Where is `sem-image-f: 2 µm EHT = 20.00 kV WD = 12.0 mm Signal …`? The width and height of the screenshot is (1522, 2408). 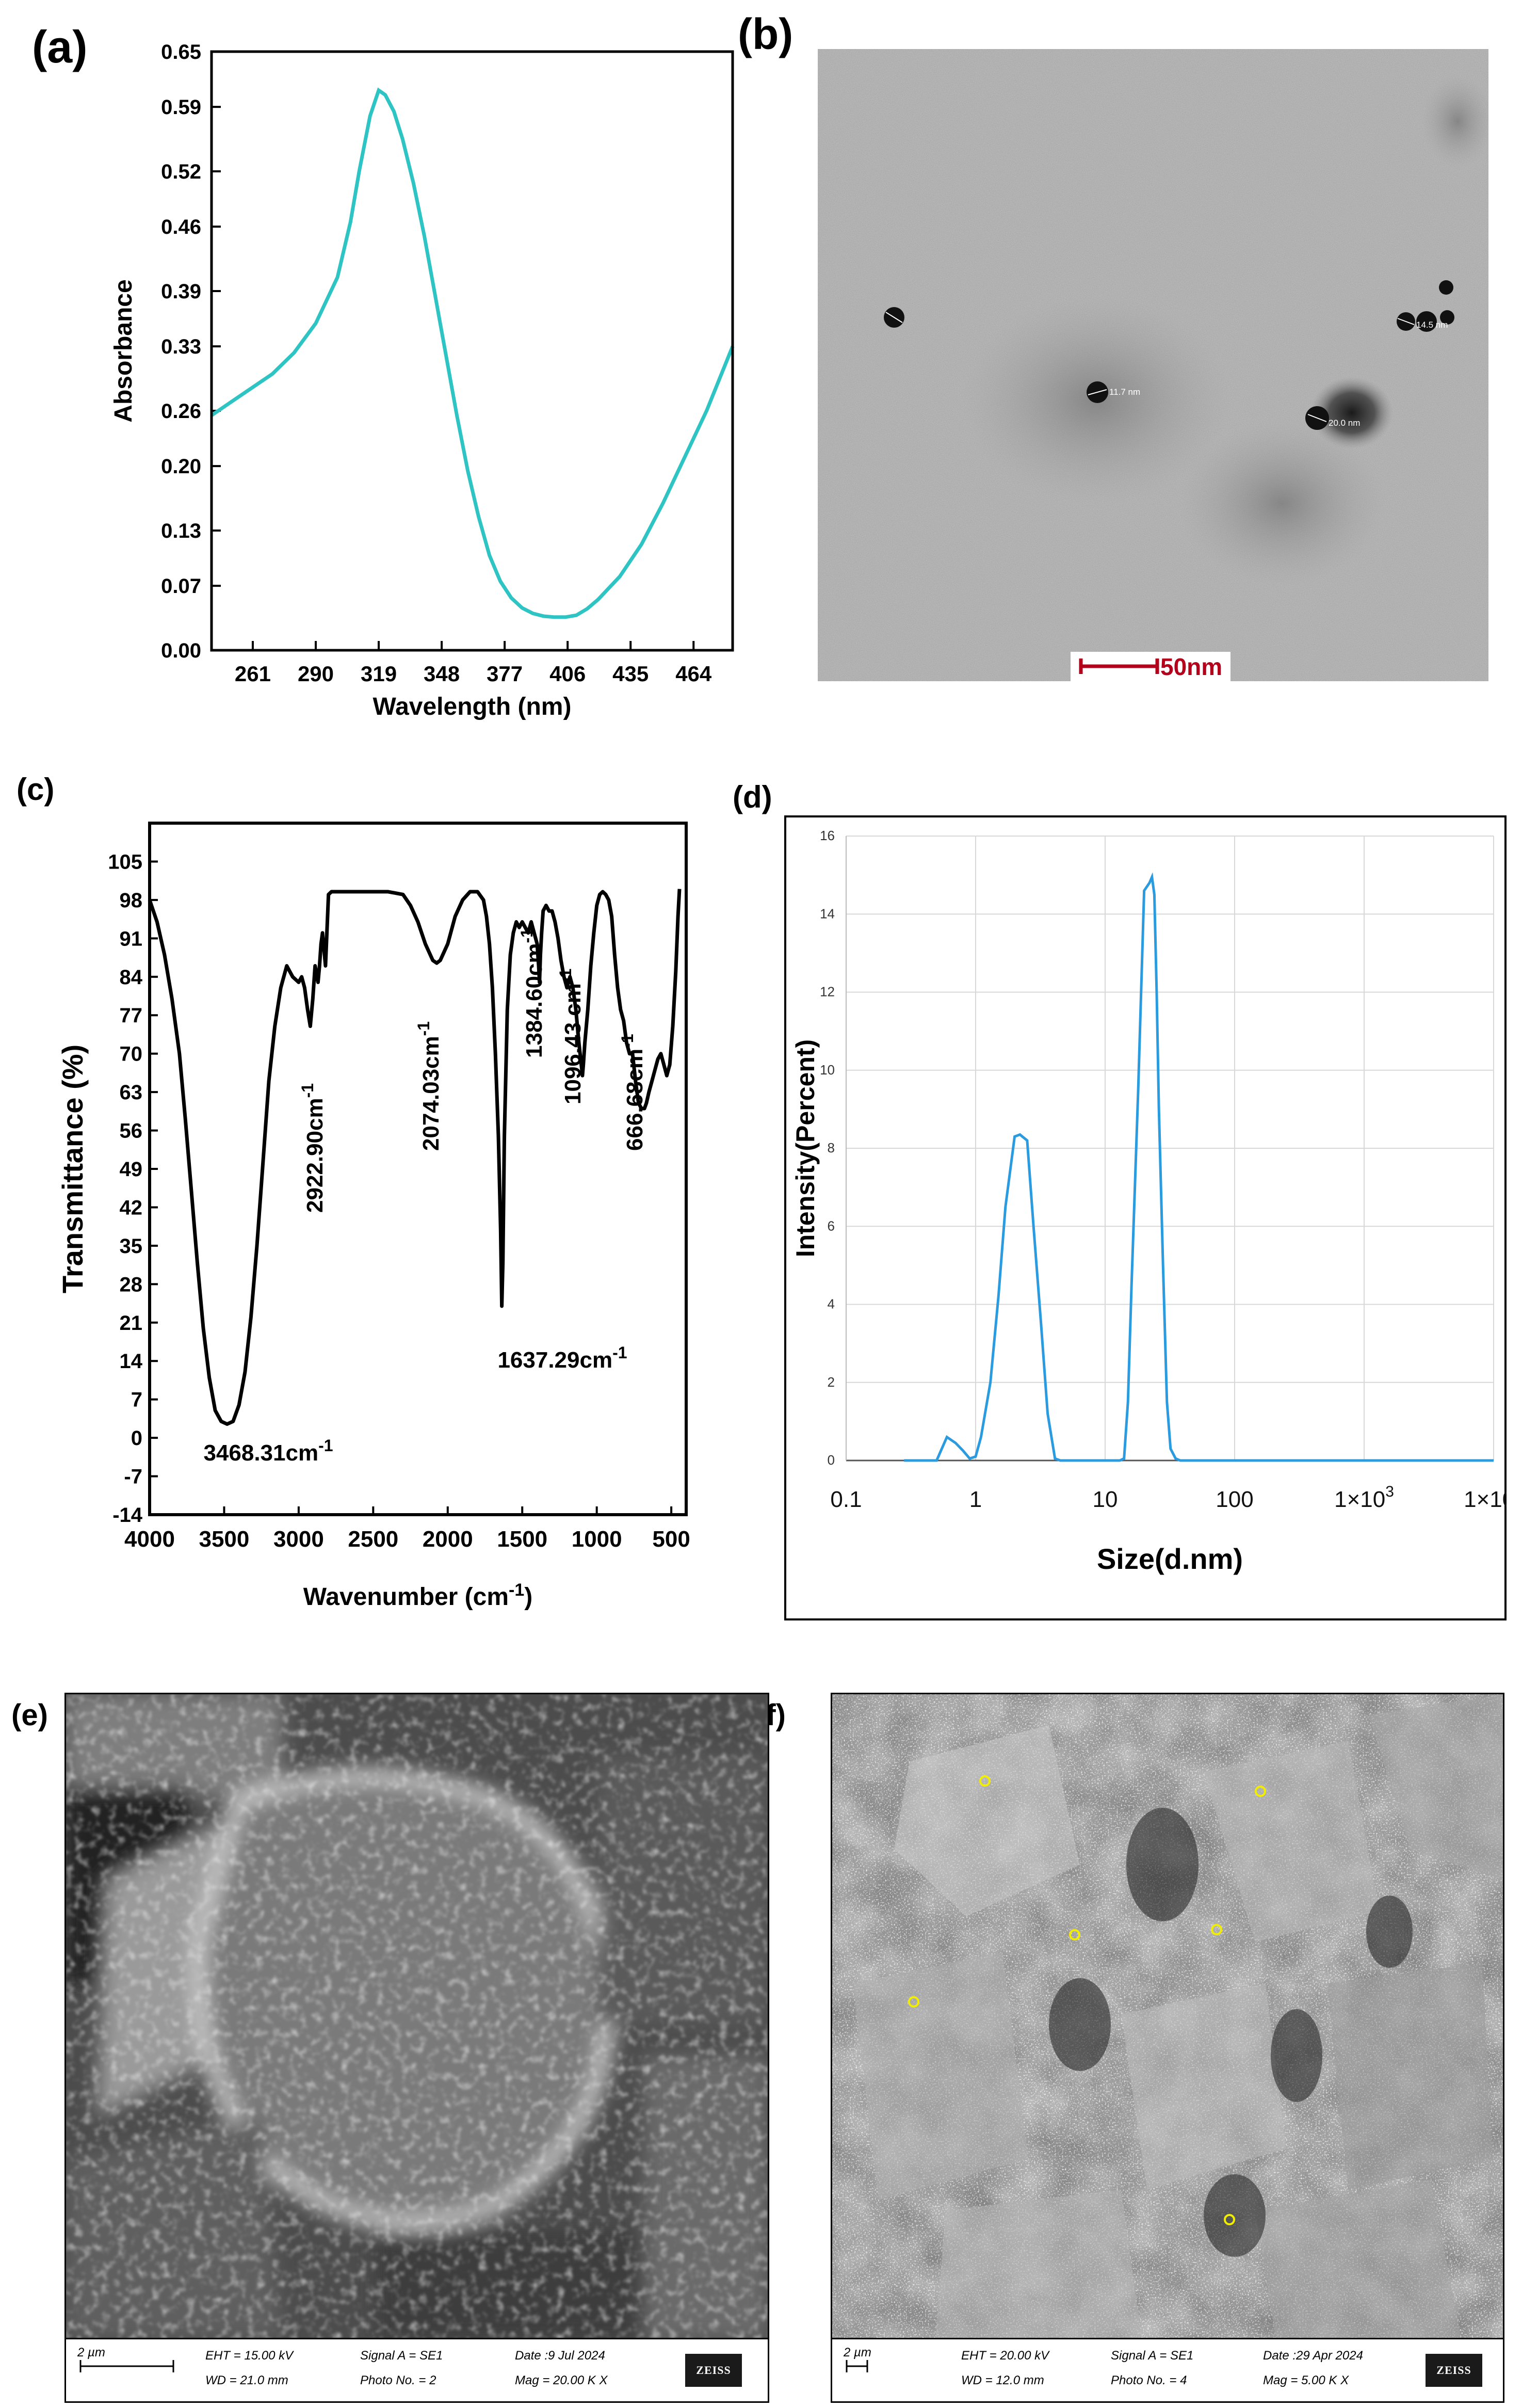 sem-image-f: 2 µm EHT = 20.00 kV WD = 12.0 mm Signal … is located at coordinates (1167, 2048).